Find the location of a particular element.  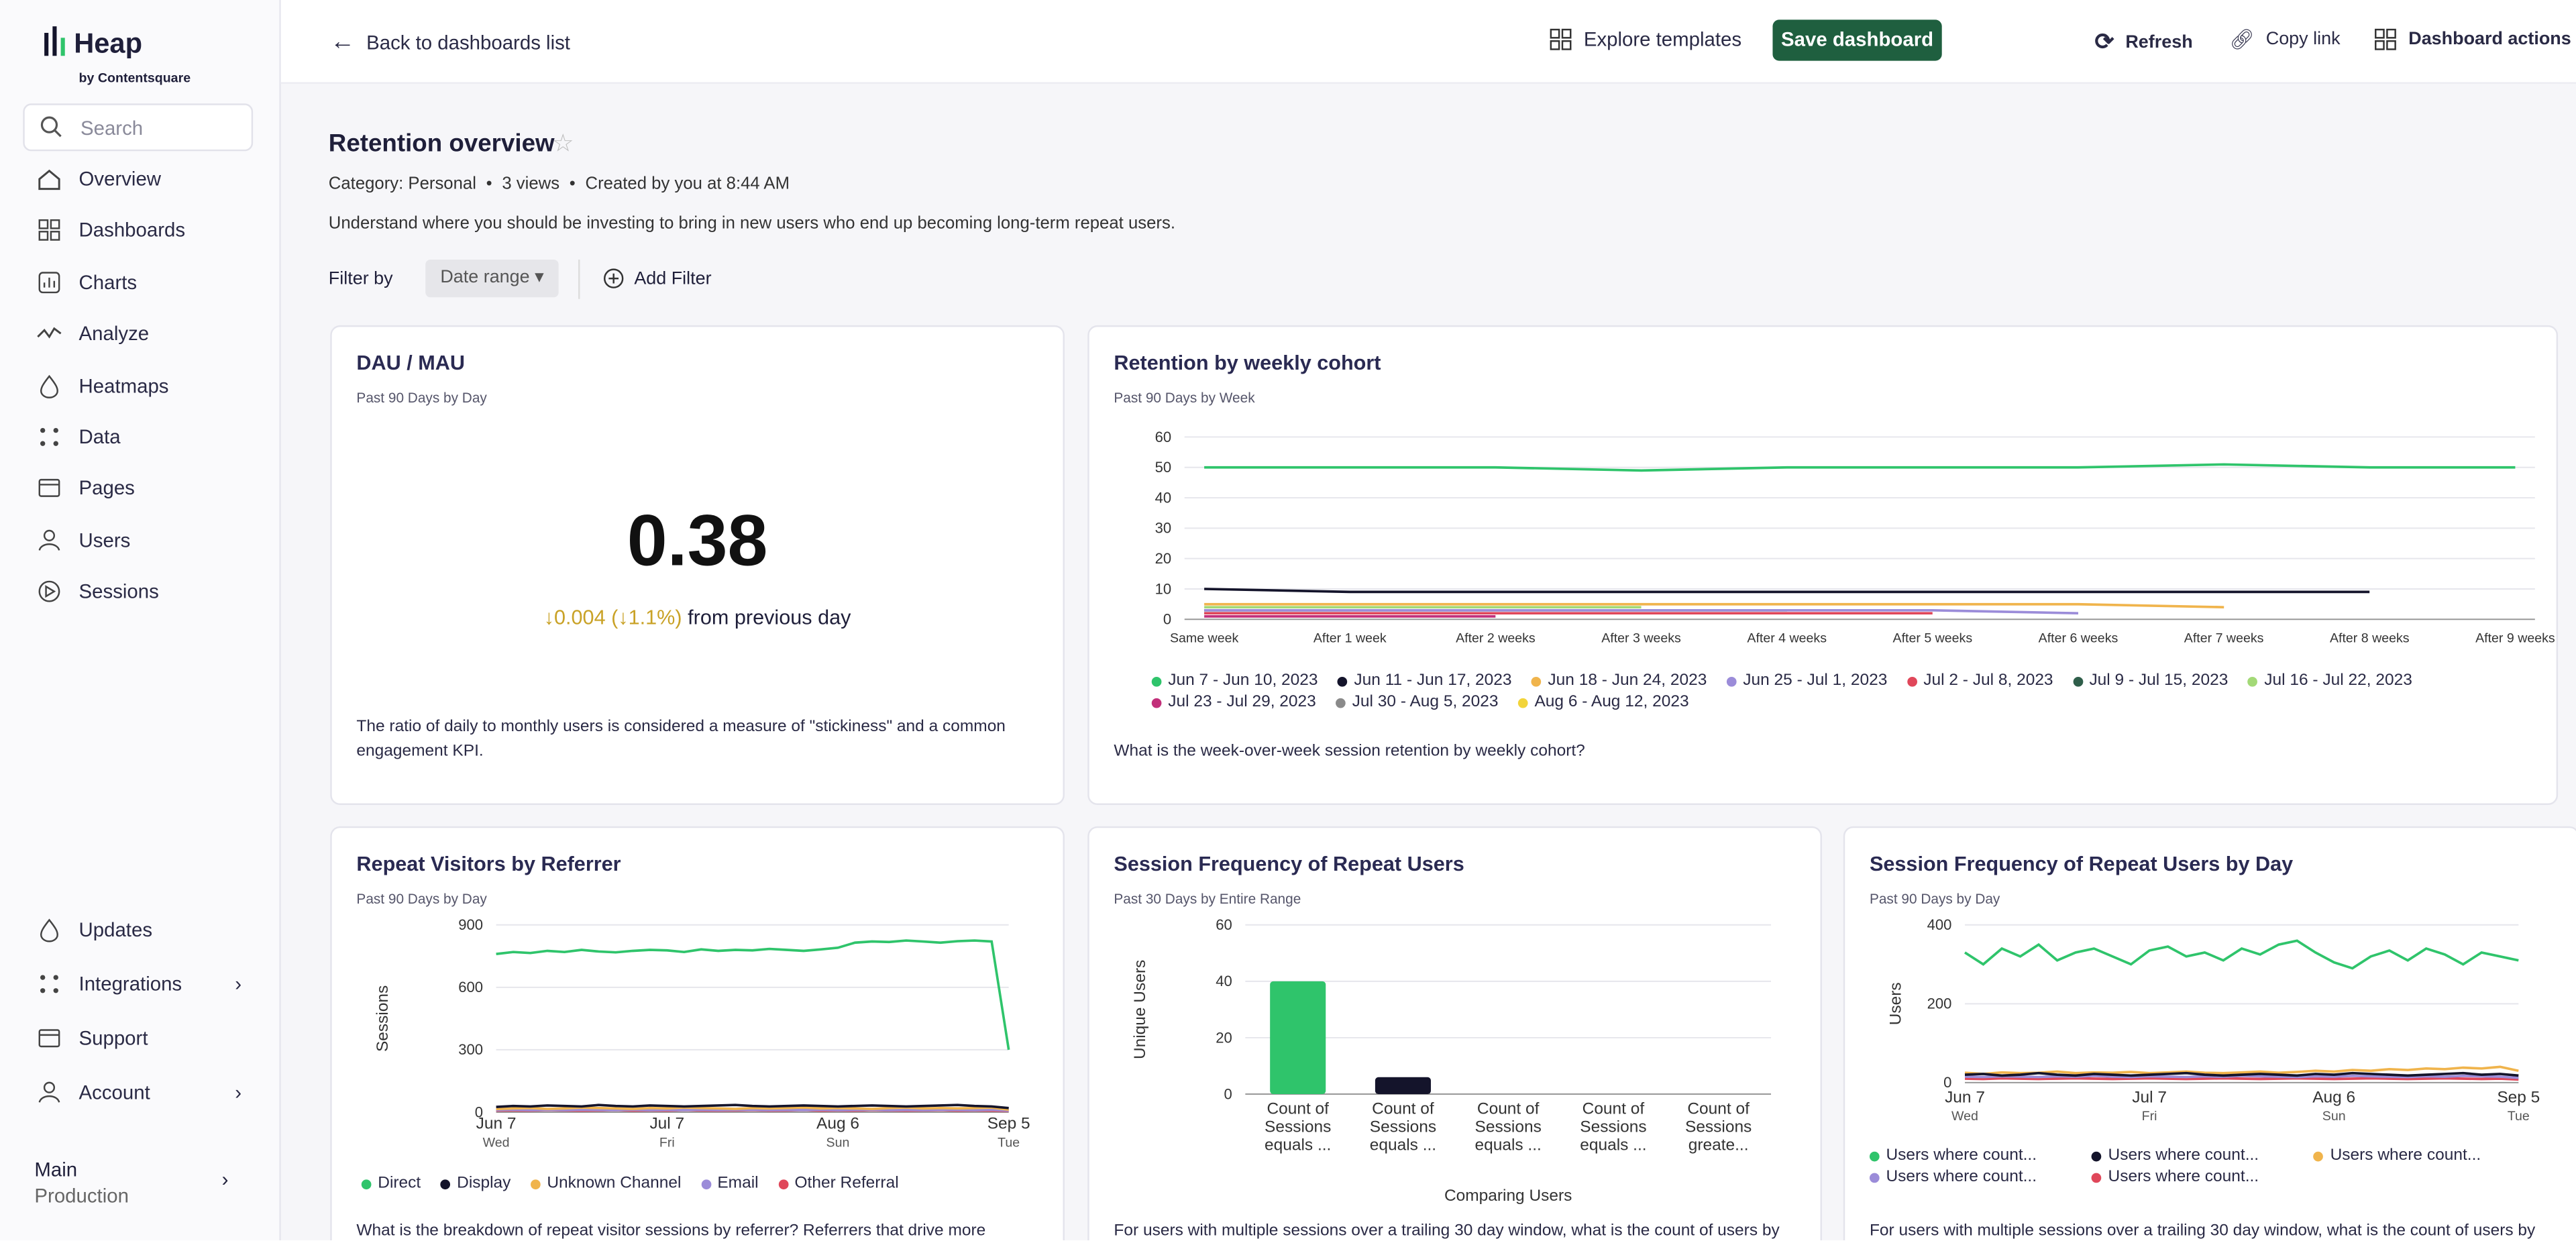

x-axis-label: Comparing Users is located at coordinates (1508, 1196).